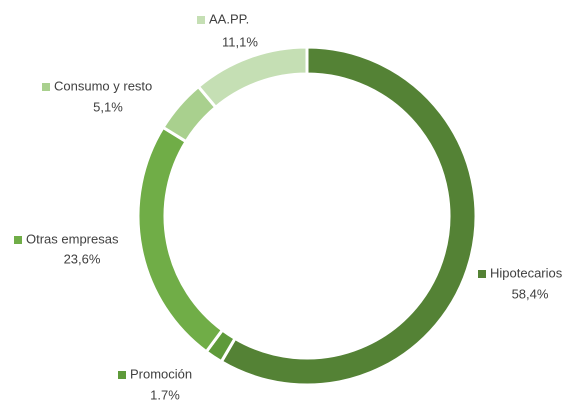 This screenshot has width=585, height=406. What do you see at coordinates (165, 394) in the screenshot?
I see `value-label: 1.7%` at bounding box center [165, 394].